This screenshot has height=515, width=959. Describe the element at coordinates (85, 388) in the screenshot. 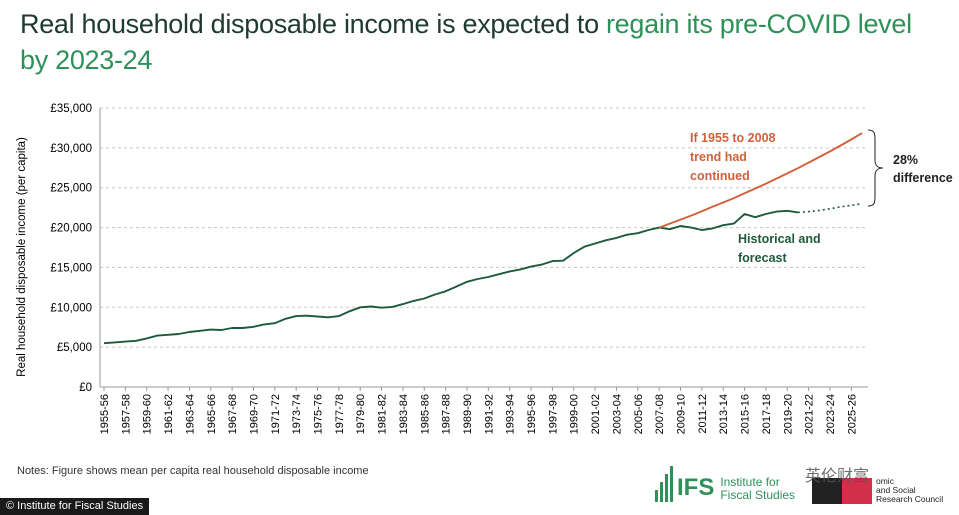

I see `y-tick-label: £0` at that location.